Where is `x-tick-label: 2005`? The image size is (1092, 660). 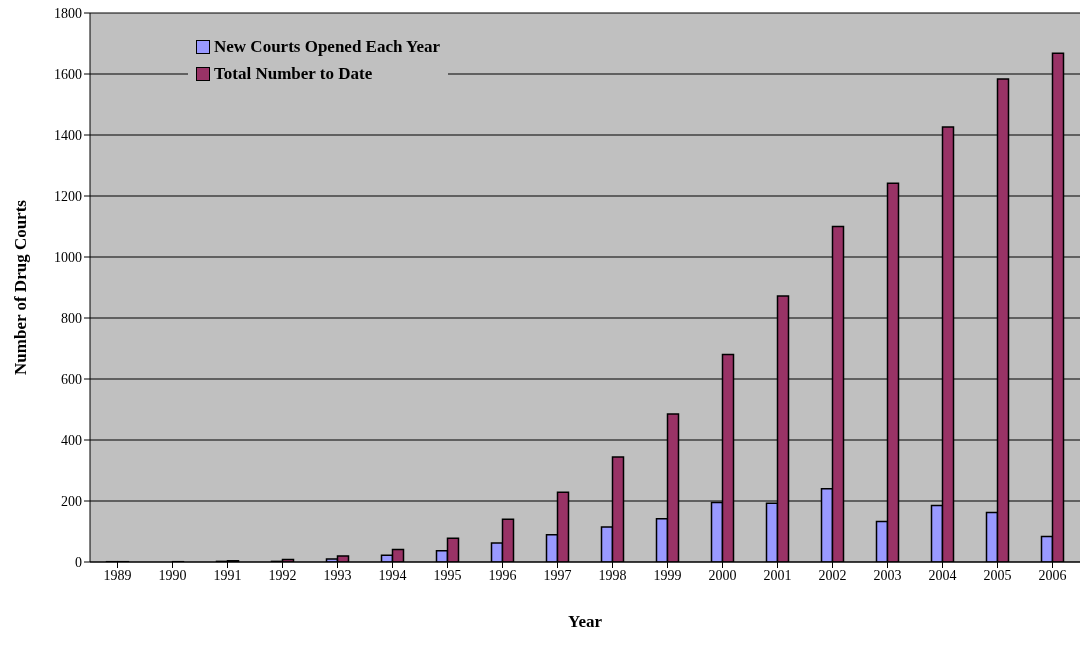 x-tick-label: 2005 is located at coordinates (997, 575).